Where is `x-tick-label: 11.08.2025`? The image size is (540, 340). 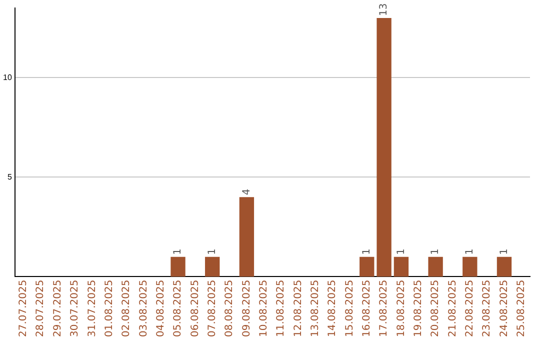
x-tick-label: 11.08.2025 is located at coordinates (281, 309).